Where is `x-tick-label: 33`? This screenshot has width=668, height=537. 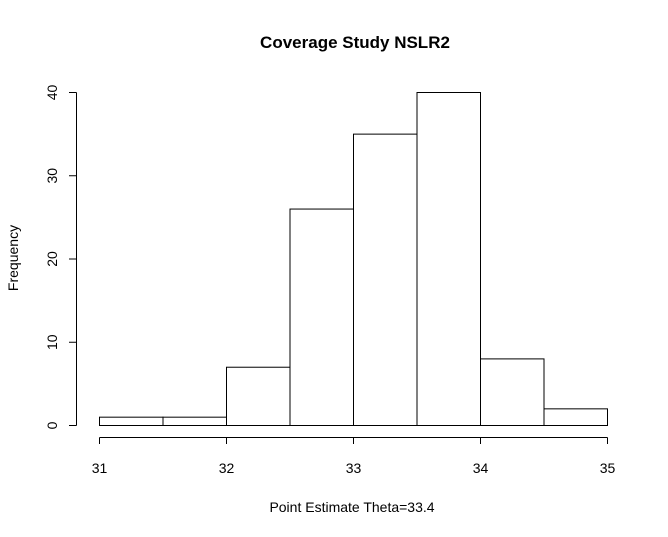
x-tick-label: 33 is located at coordinates (354, 468).